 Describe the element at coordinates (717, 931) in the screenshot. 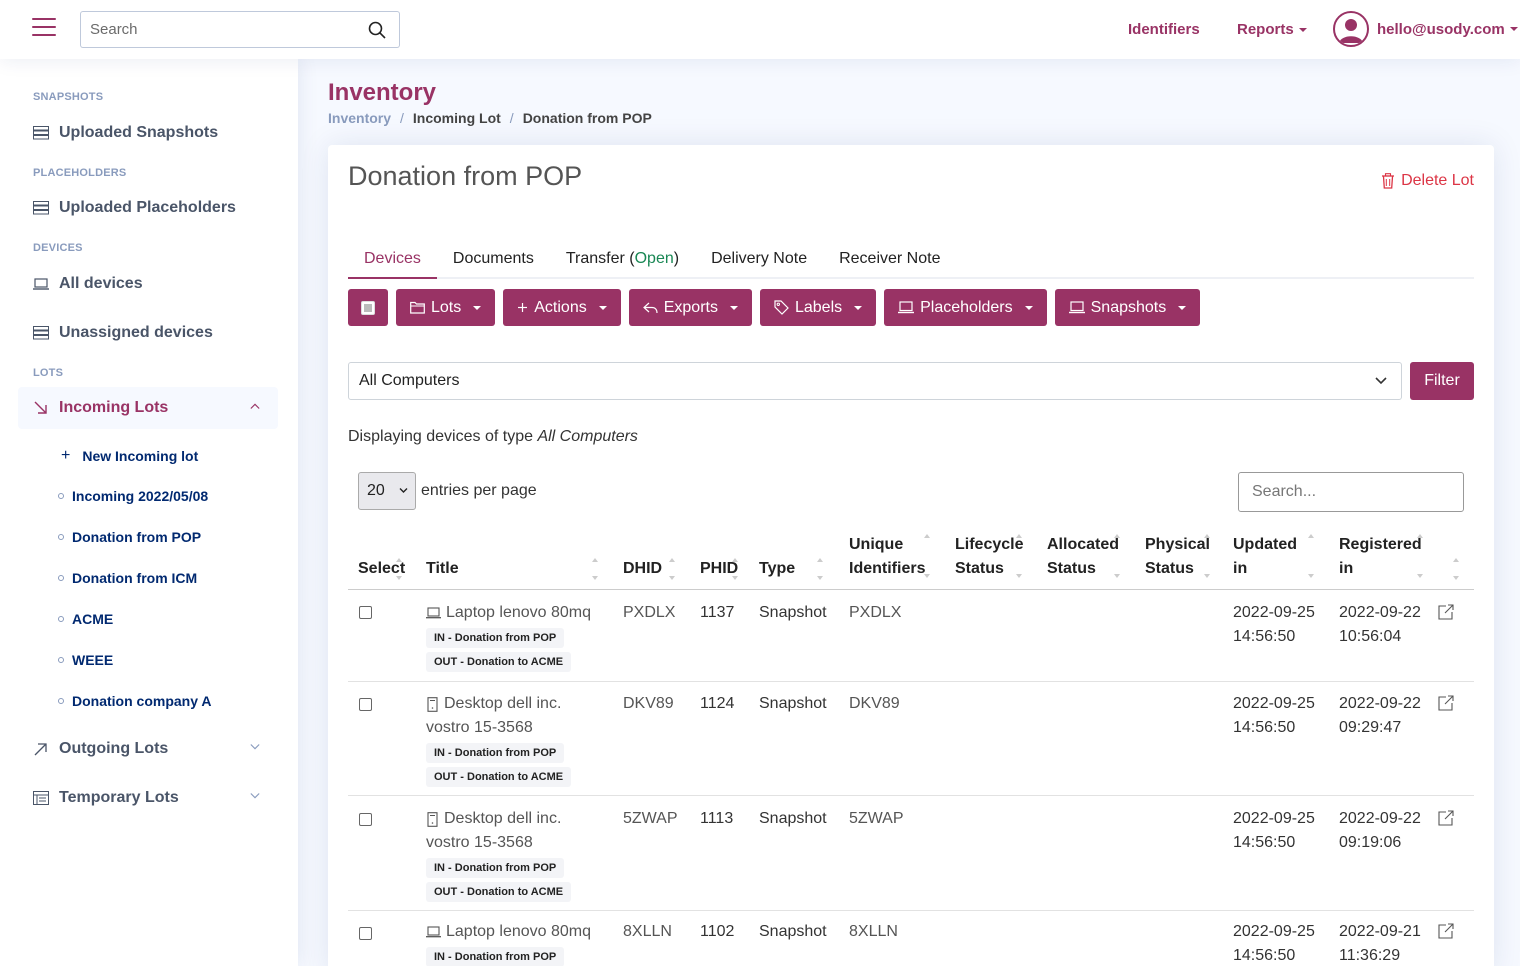

I see `row-phid: 1102` at that location.